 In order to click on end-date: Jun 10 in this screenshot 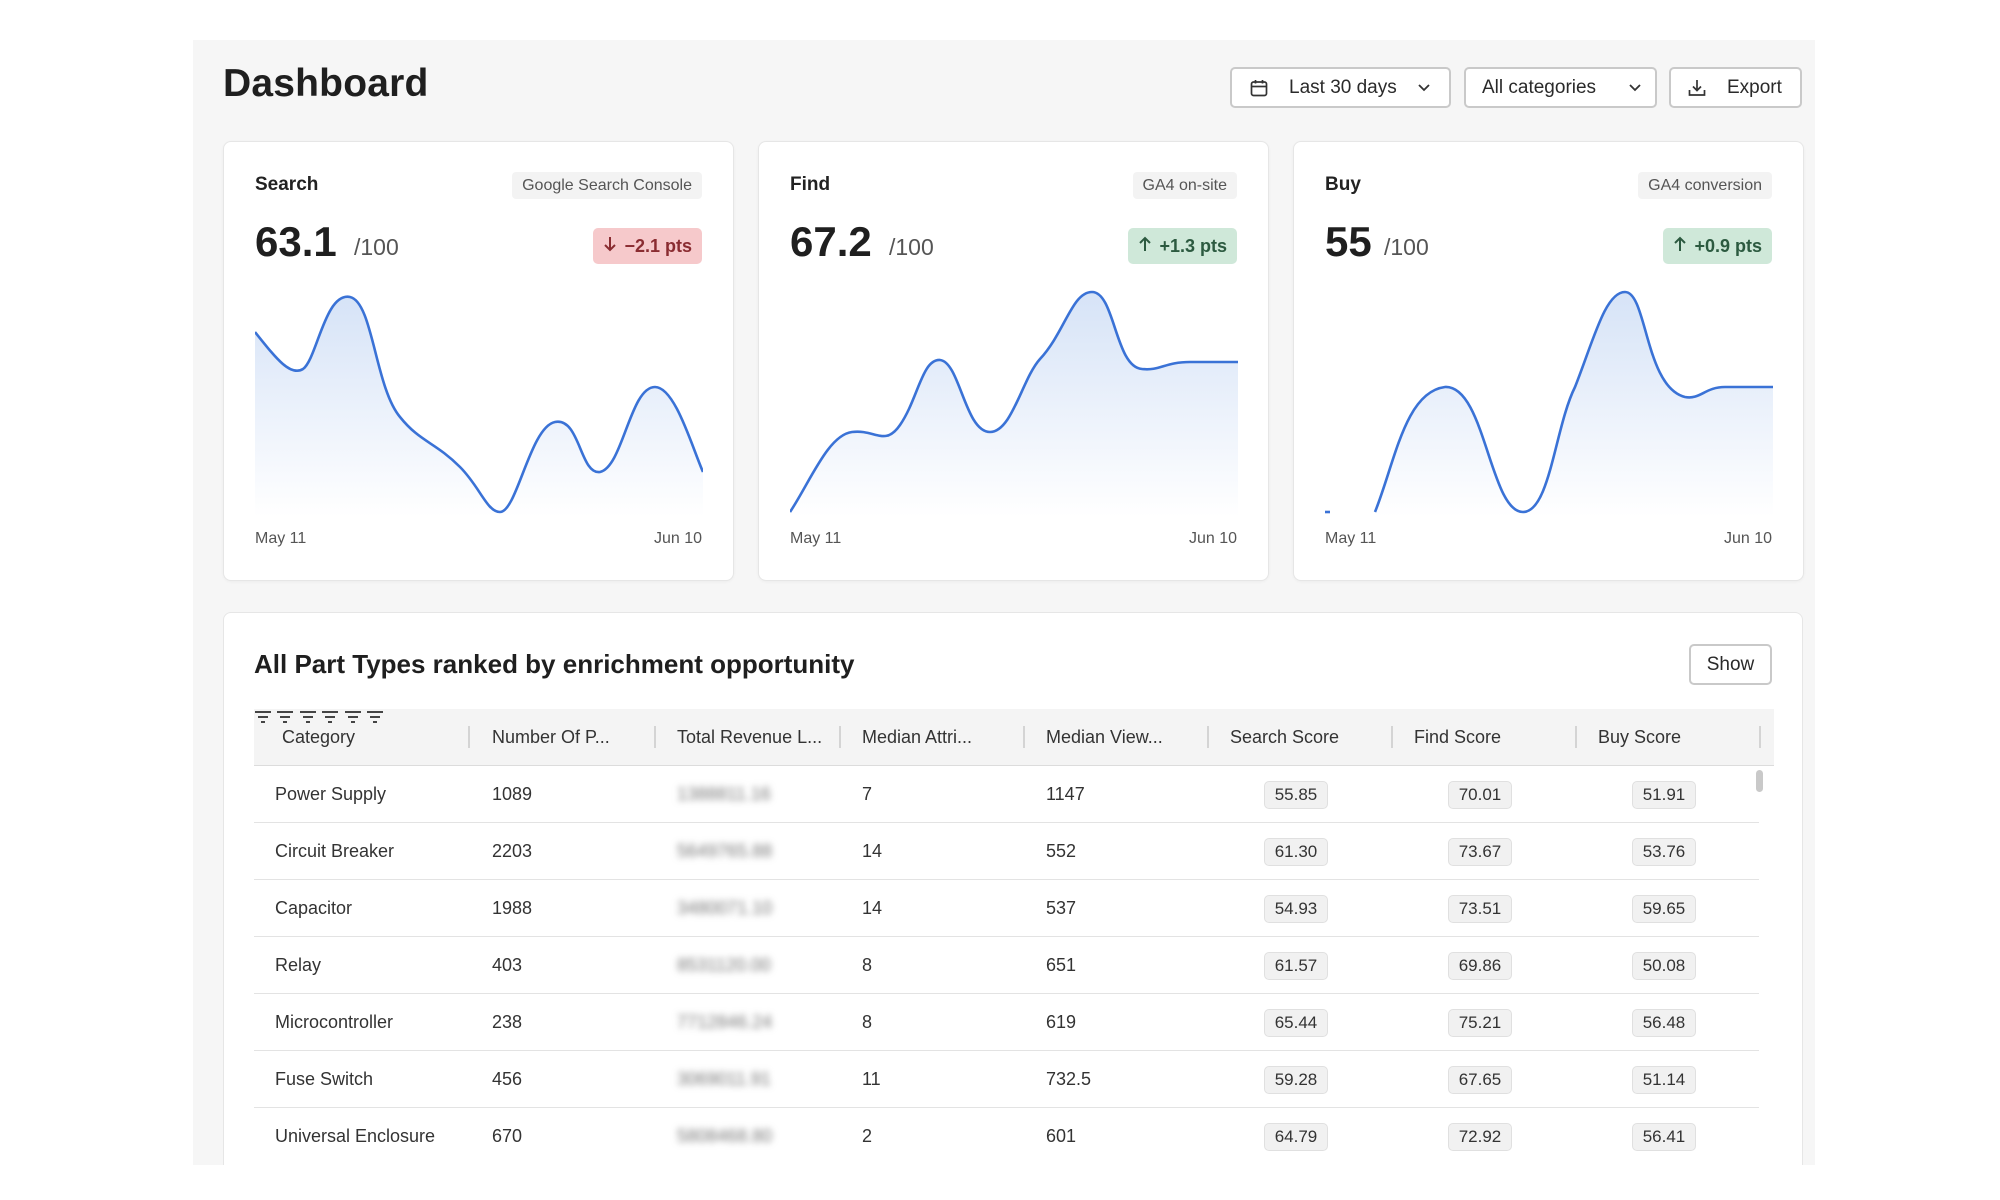, I will do `click(1212, 538)`.